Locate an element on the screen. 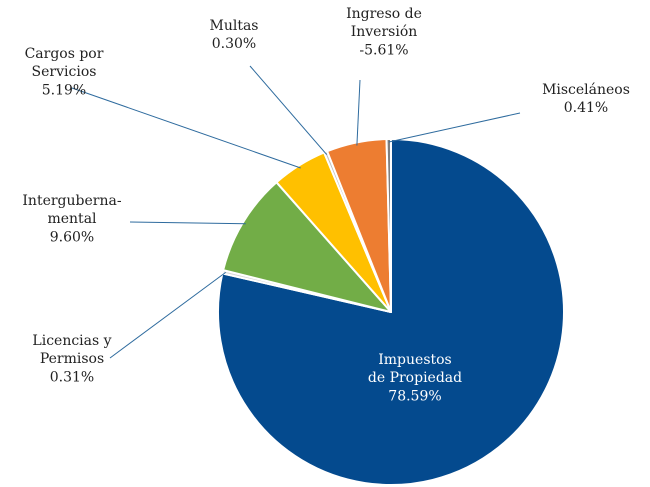 This screenshot has height=487, width=650. category-label: Cargos por is located at coordinates (64, 54).